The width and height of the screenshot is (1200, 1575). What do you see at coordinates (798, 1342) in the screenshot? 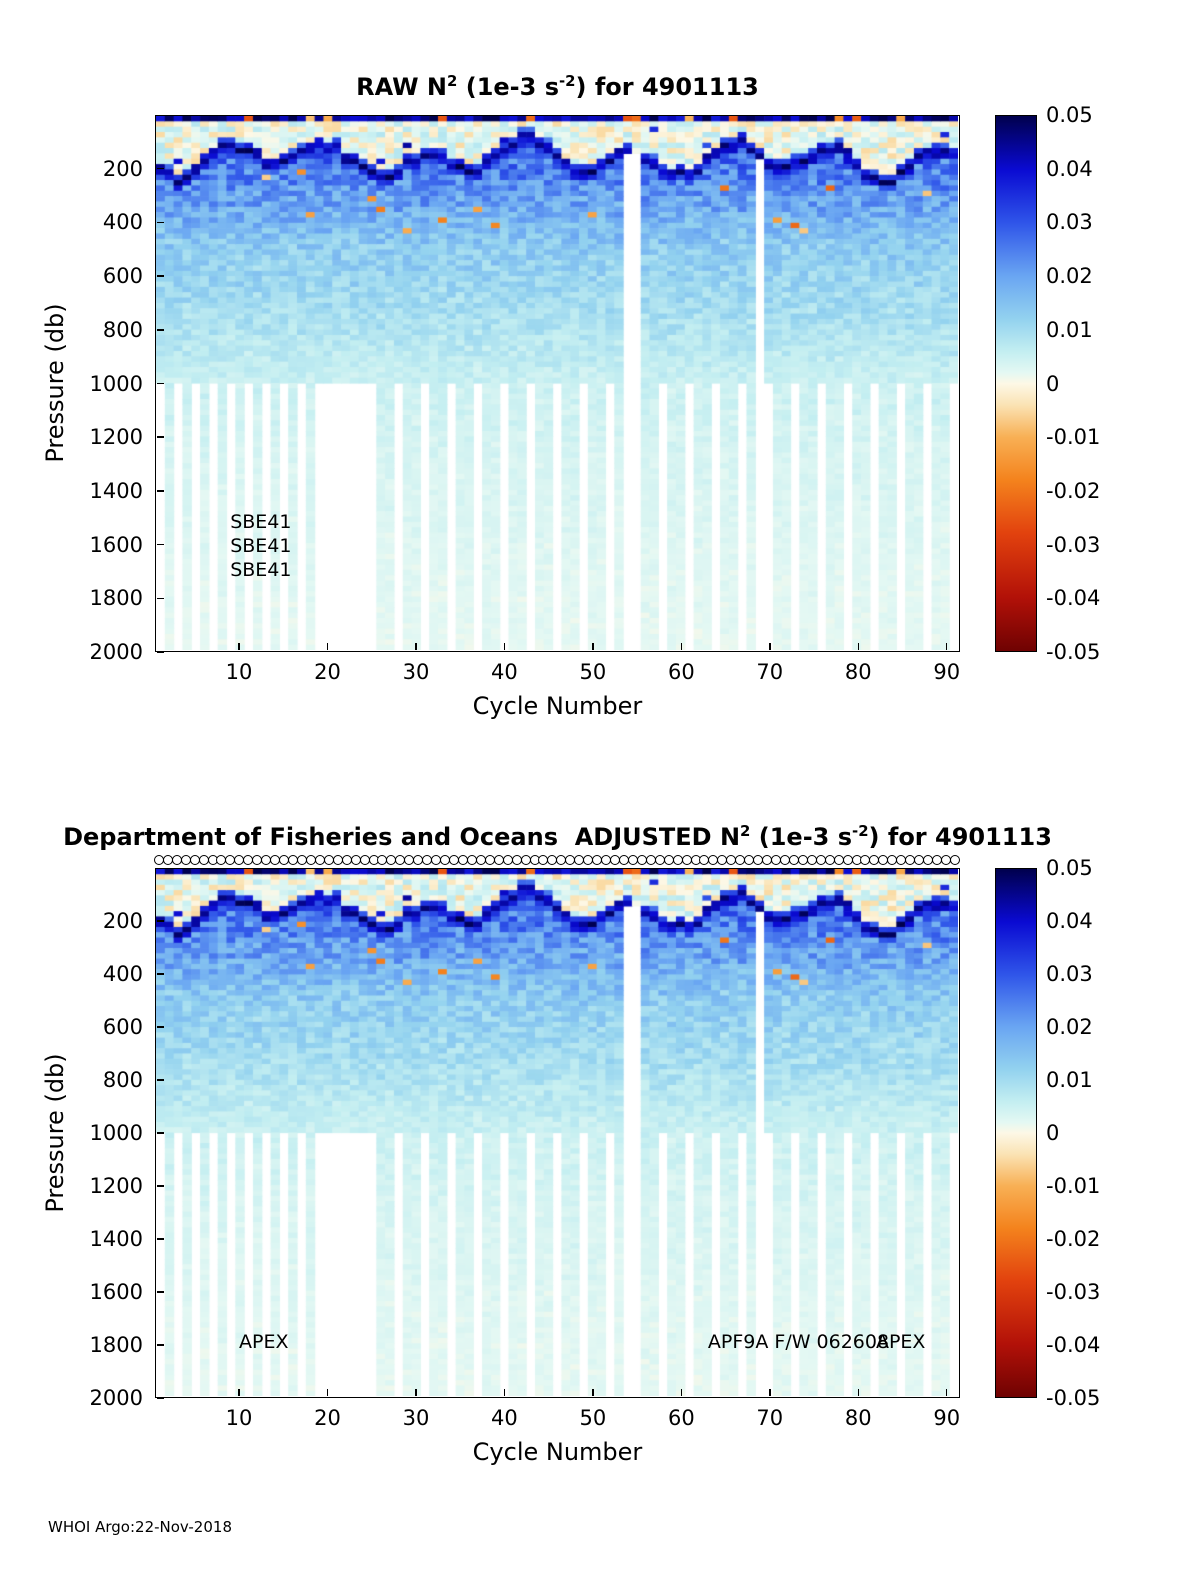
I see `plot-annotation: APF9A F/W 062608` at bounding box center [798, 1342].